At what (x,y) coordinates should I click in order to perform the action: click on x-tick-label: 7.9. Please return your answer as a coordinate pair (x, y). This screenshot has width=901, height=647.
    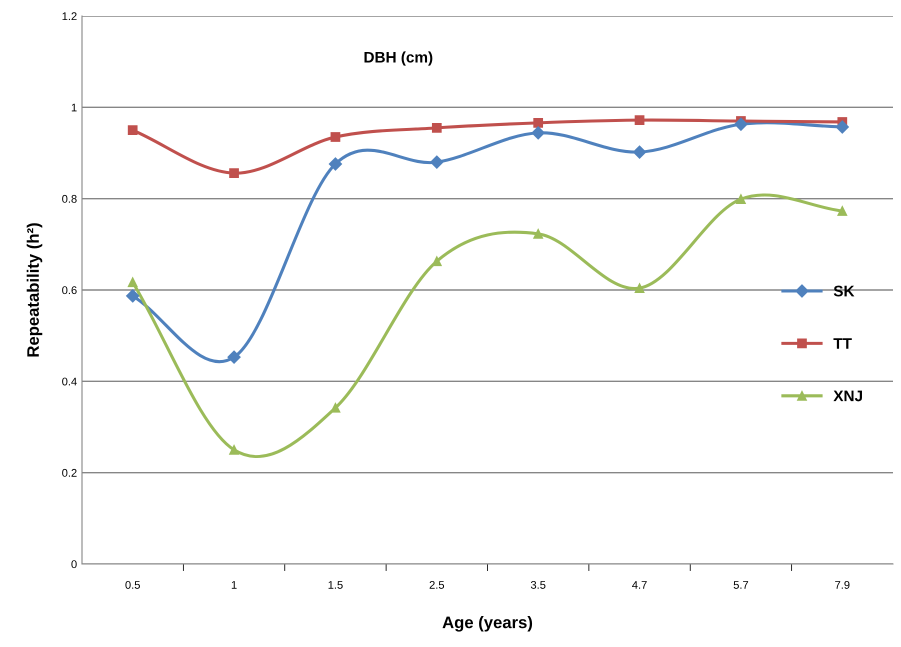
    Looking at the image, I should click on (842, 584).